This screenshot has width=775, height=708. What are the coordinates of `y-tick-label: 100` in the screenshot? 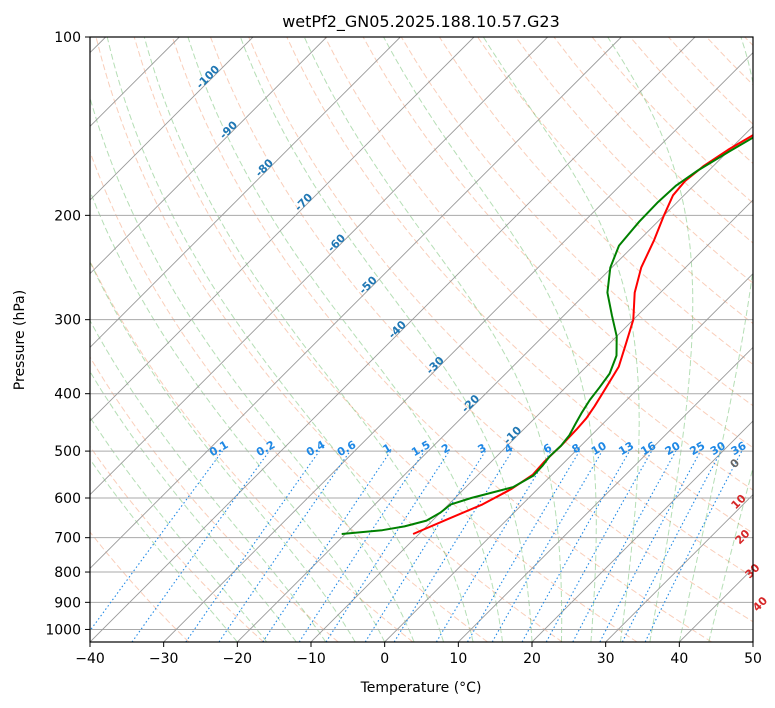 It's located at (67, 38).